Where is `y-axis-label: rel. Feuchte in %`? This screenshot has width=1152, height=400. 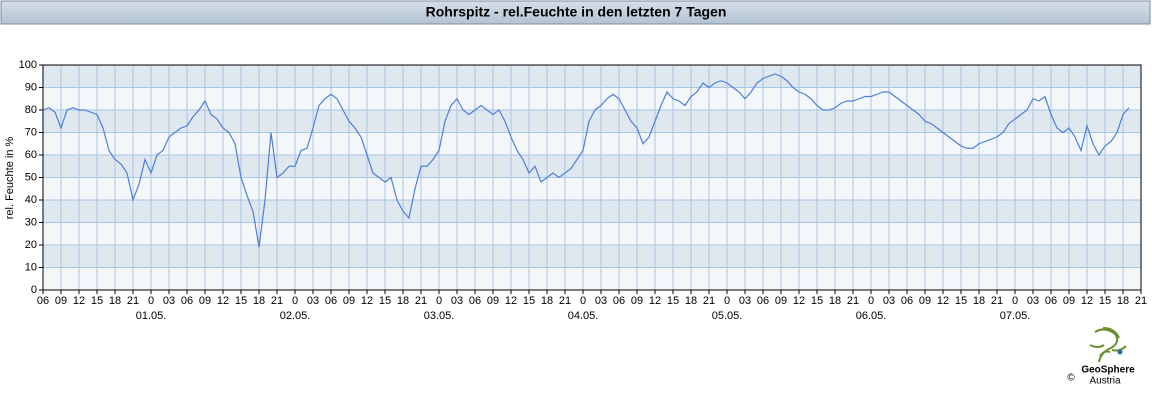
y-axis-label: rel. Feuchte in % is located at coordinates (10, 178).